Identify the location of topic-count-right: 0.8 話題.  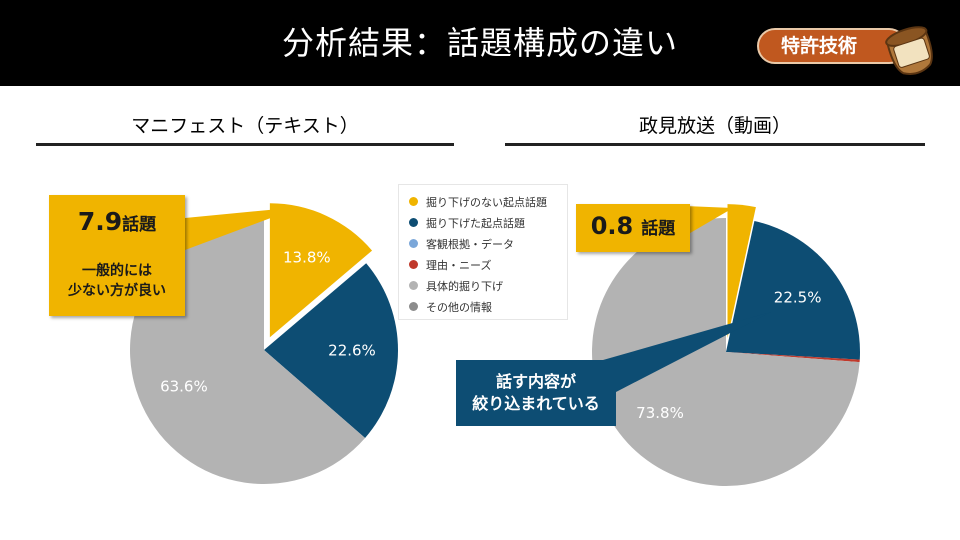
(633, 226).